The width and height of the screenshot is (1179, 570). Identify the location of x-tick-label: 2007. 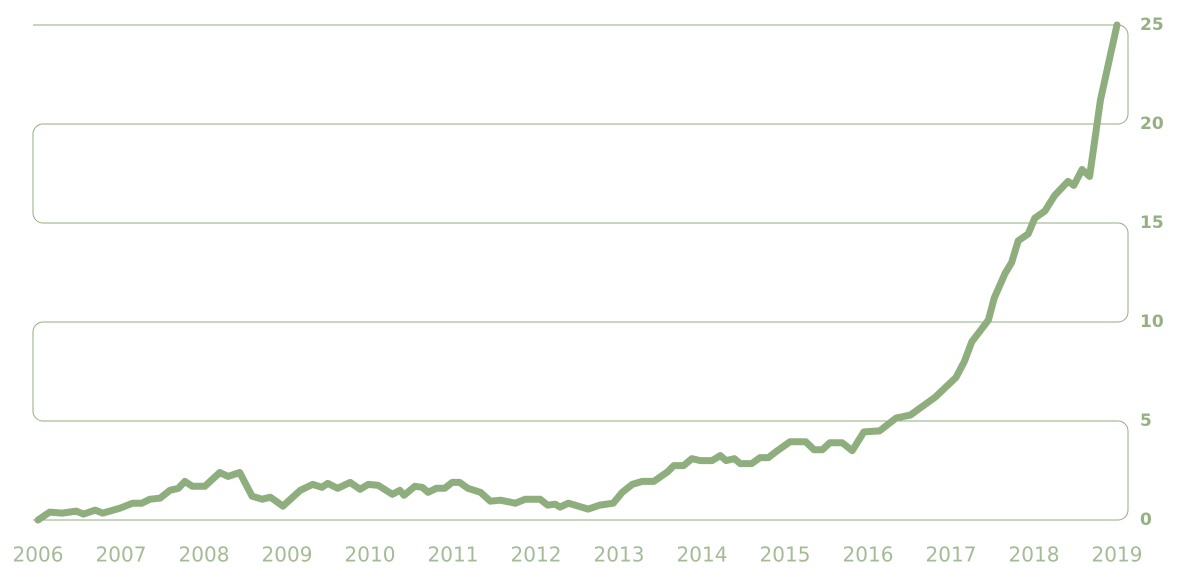
(121, 555).